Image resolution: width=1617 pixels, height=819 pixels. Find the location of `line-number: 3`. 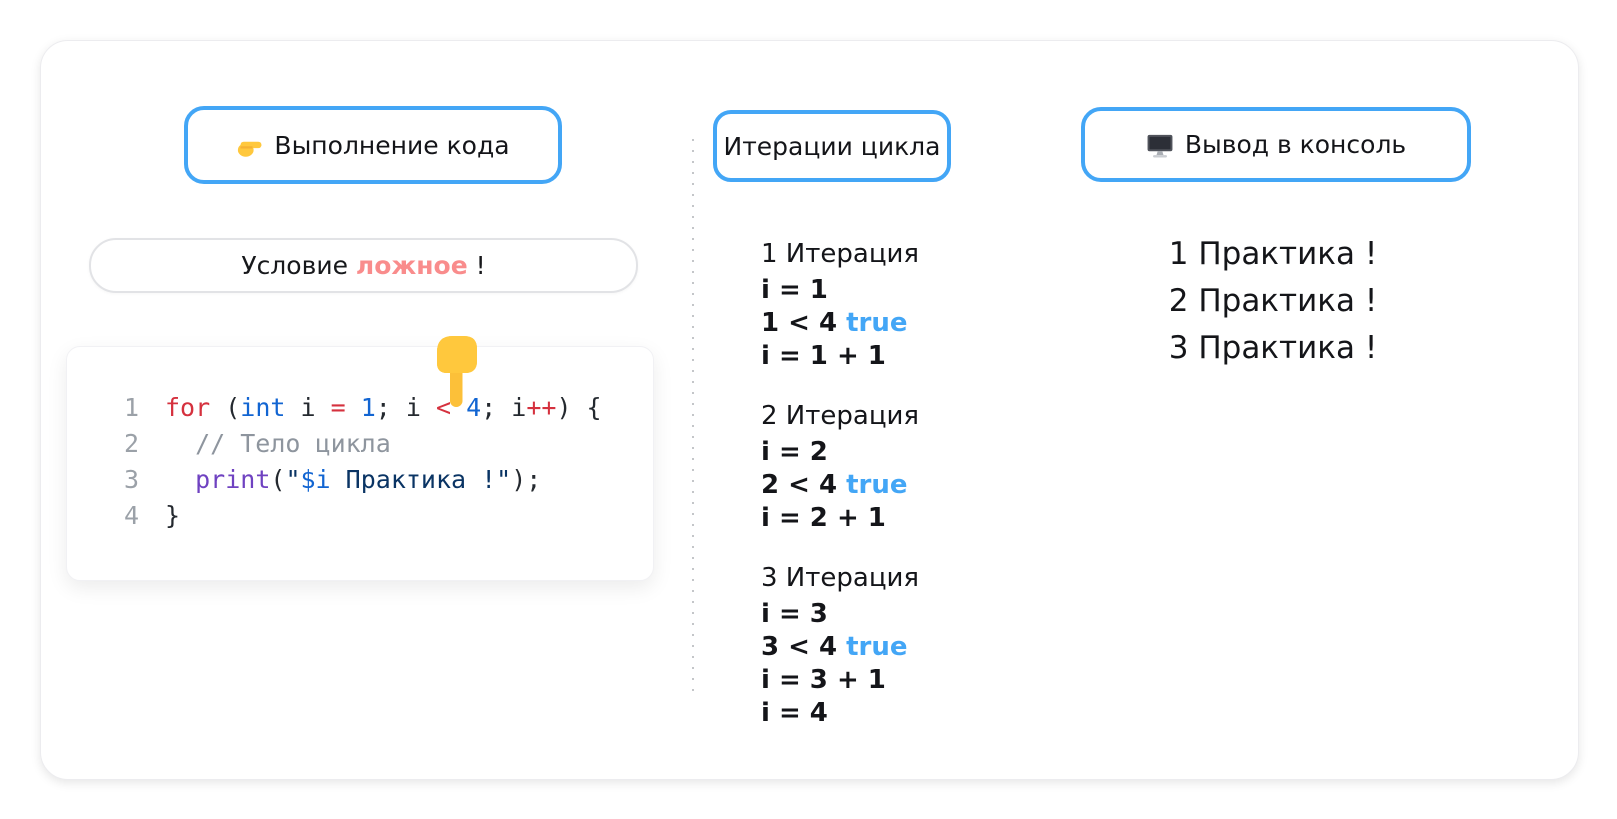

line-number: 3 is located at coordinates (132, 479).